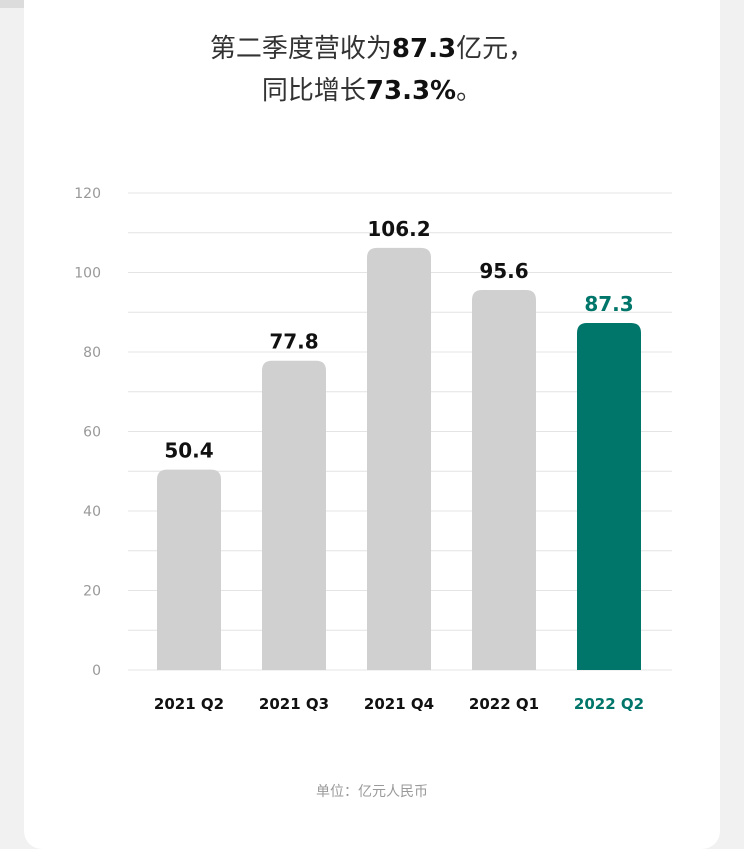 The width and height of the screenshot is (744, 849). What do you see at coordinates (411, 91) in the screenshot?
I see `headline-growth-value: 73.3%` at bounding box center [411, 91].